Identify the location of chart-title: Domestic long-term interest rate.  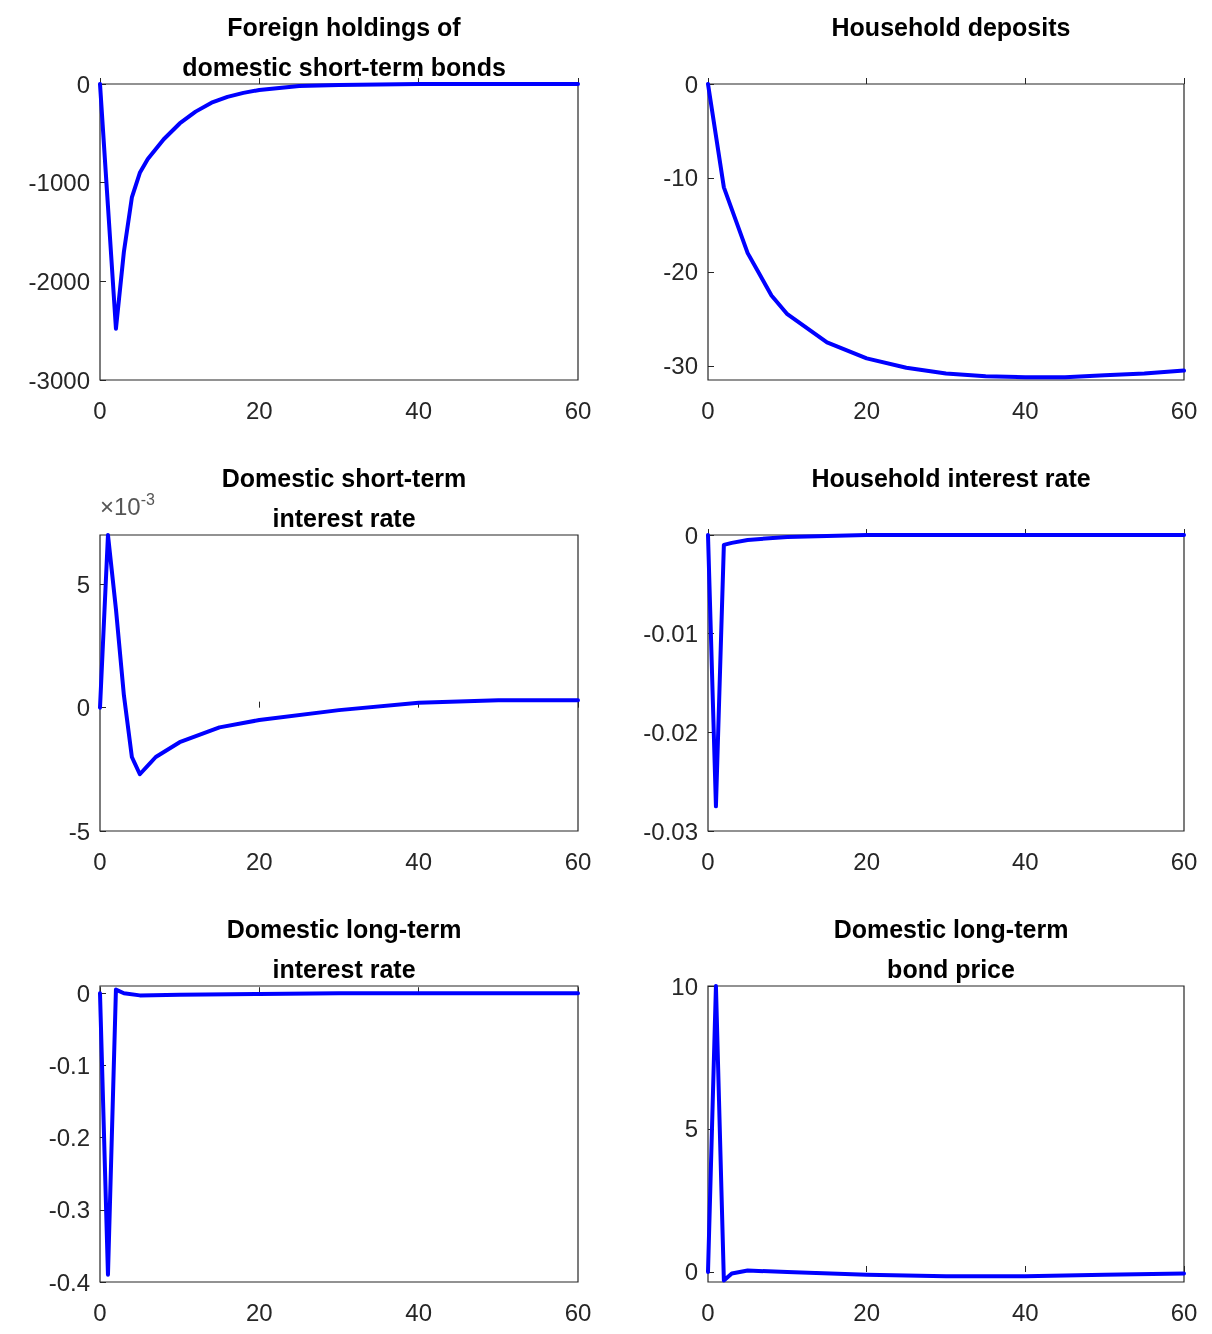
(344, 949).